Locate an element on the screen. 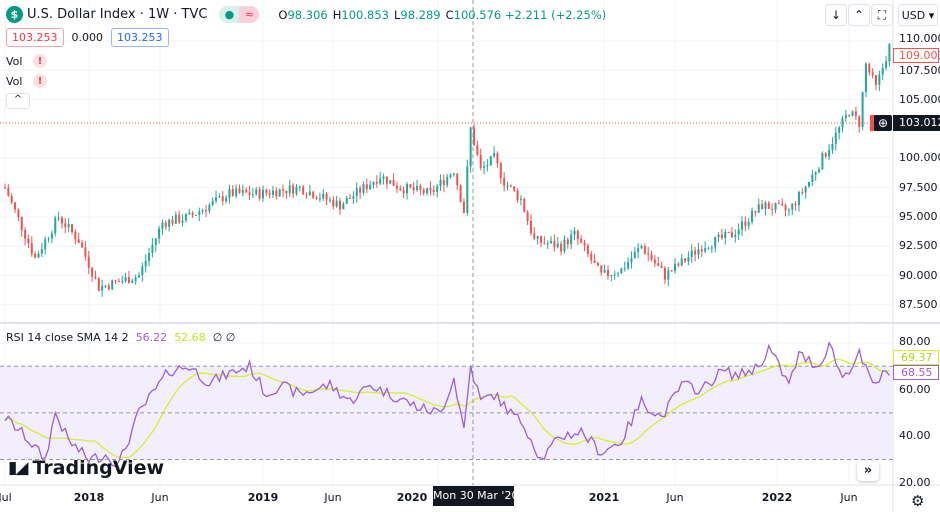 This screenshot has height=512, width=940. market-status: ● ≈ is located at coordinates (239, 14).